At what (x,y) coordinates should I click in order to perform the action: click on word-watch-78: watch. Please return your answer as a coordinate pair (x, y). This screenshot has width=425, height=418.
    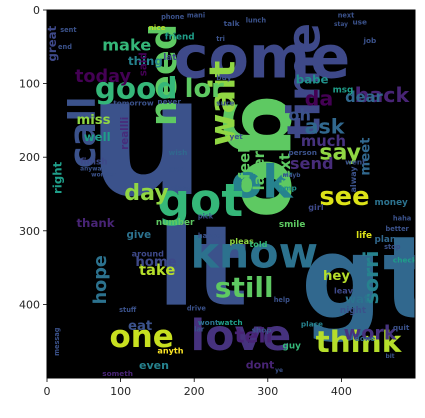
    Looking at the image, I should click on (230, 322).